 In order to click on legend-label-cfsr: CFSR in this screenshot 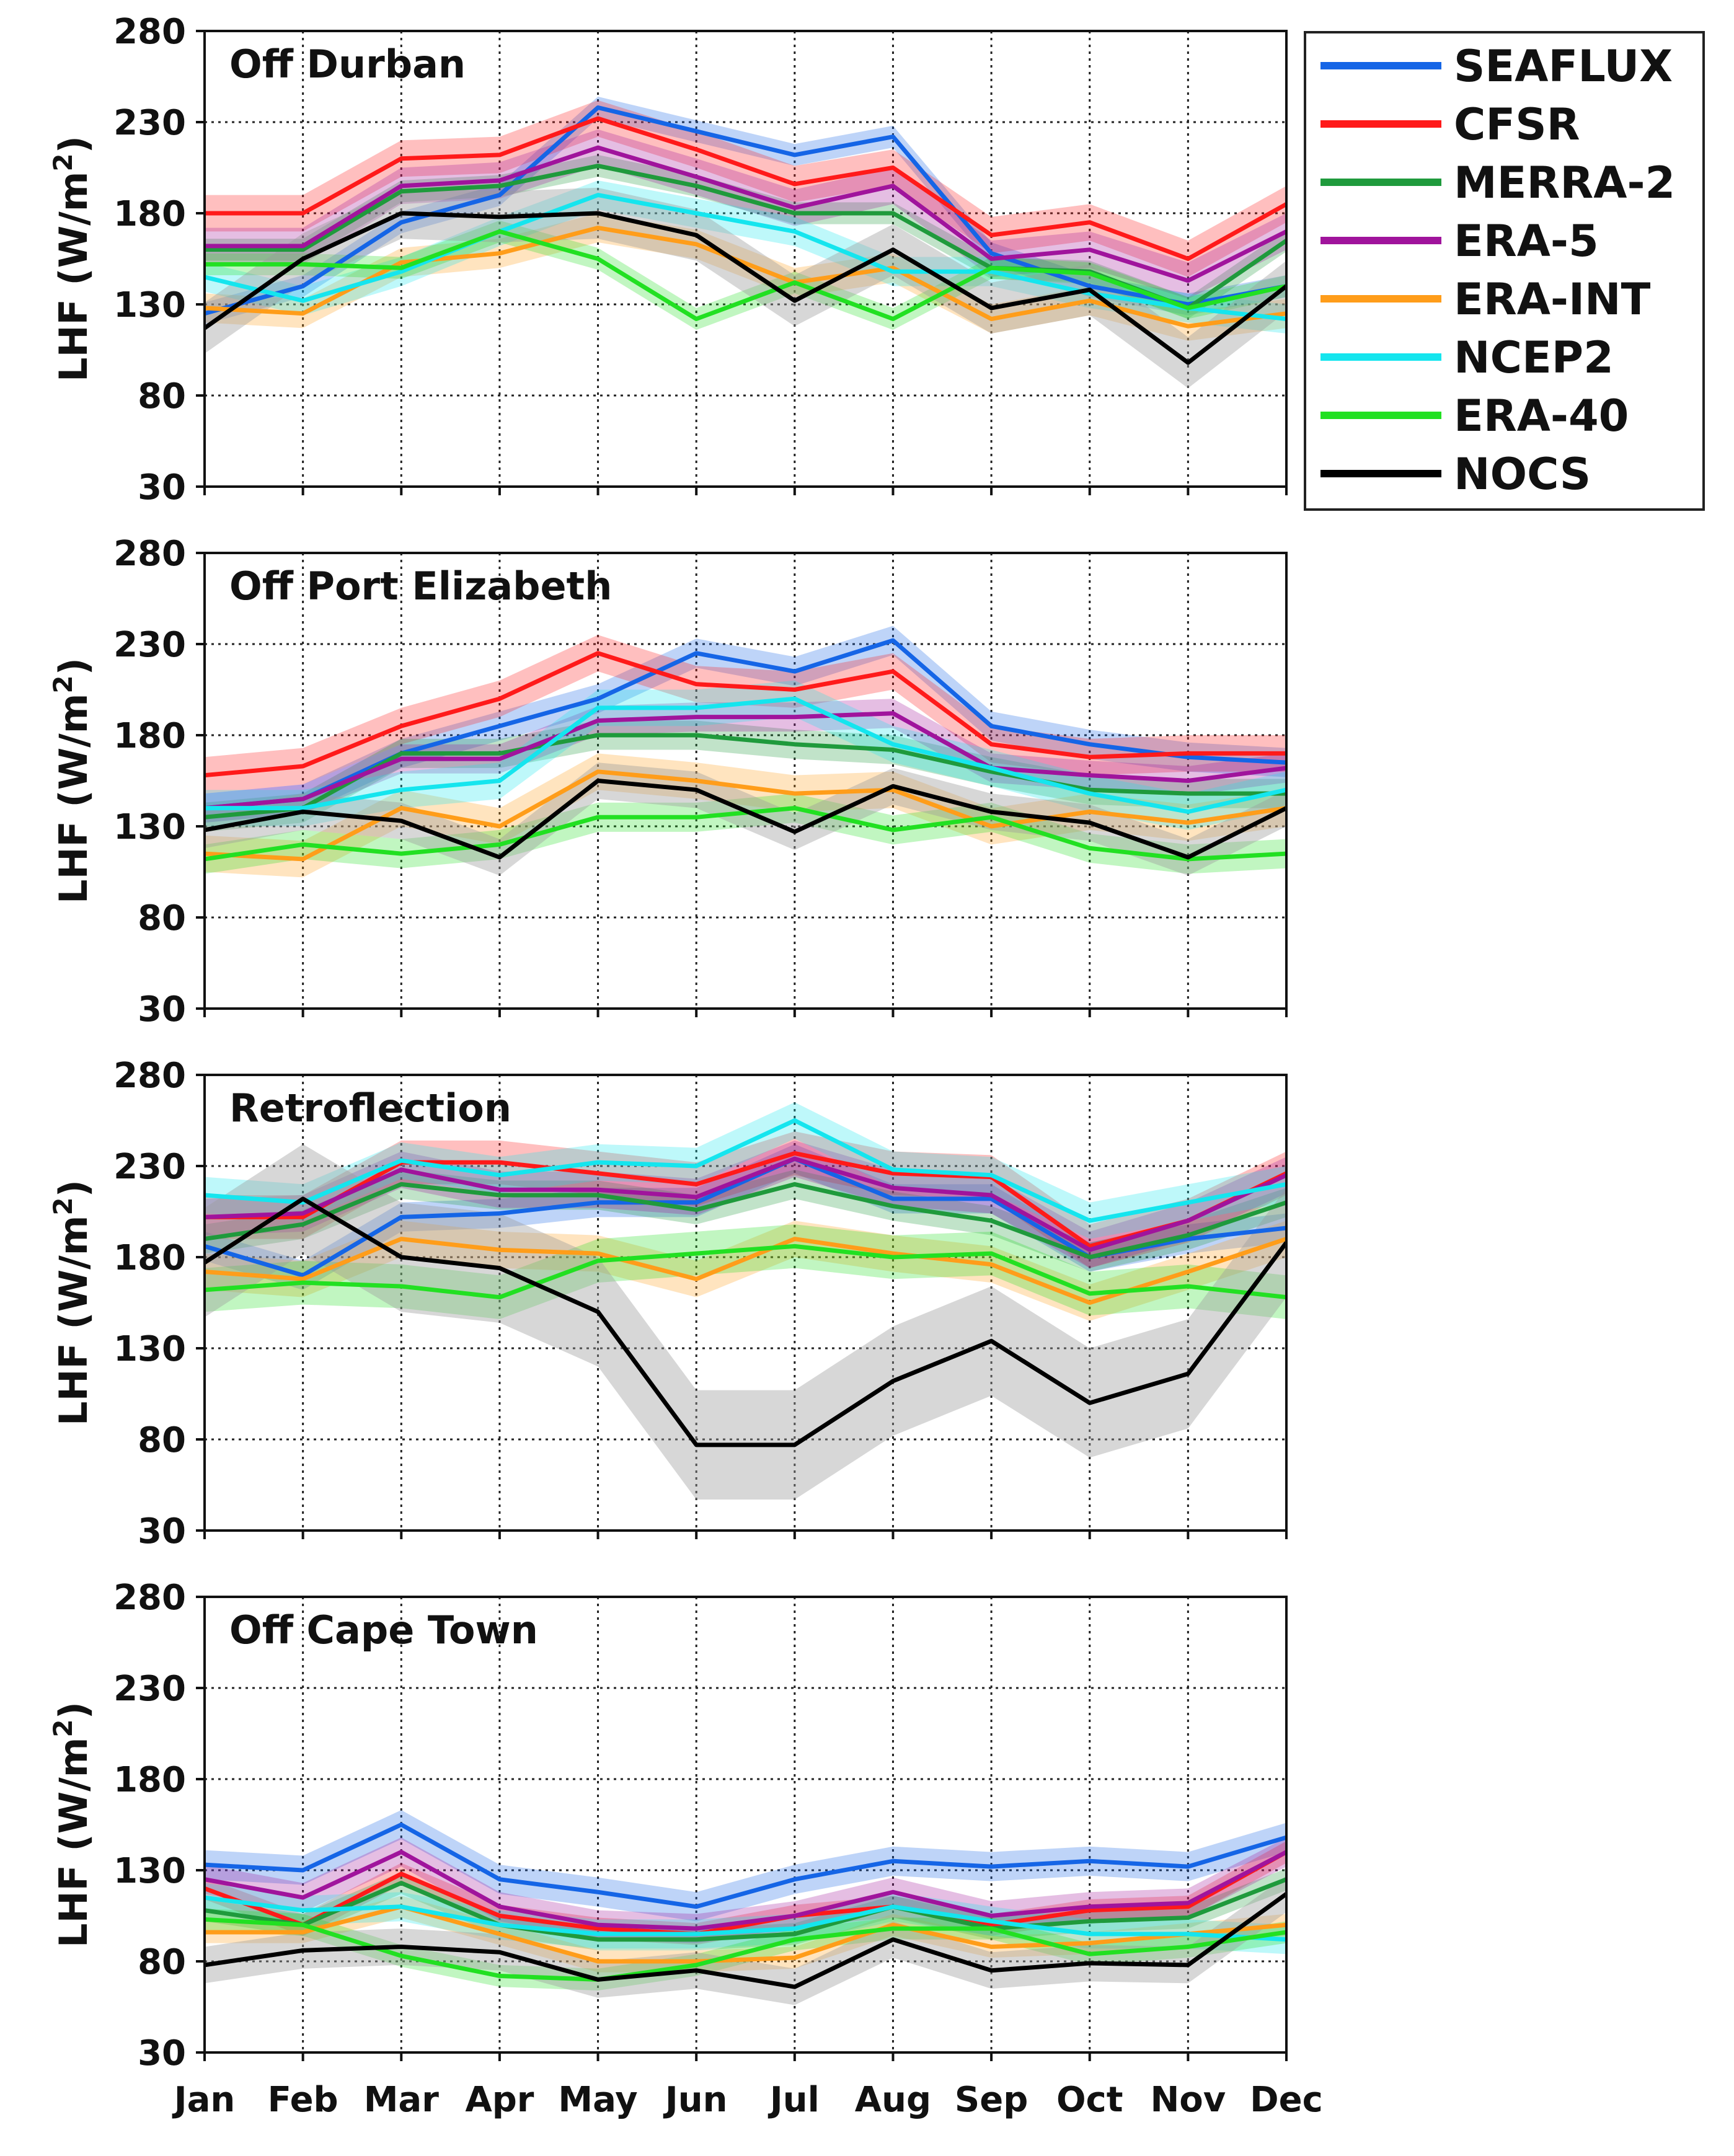, I will do `click(1517, 124)`.